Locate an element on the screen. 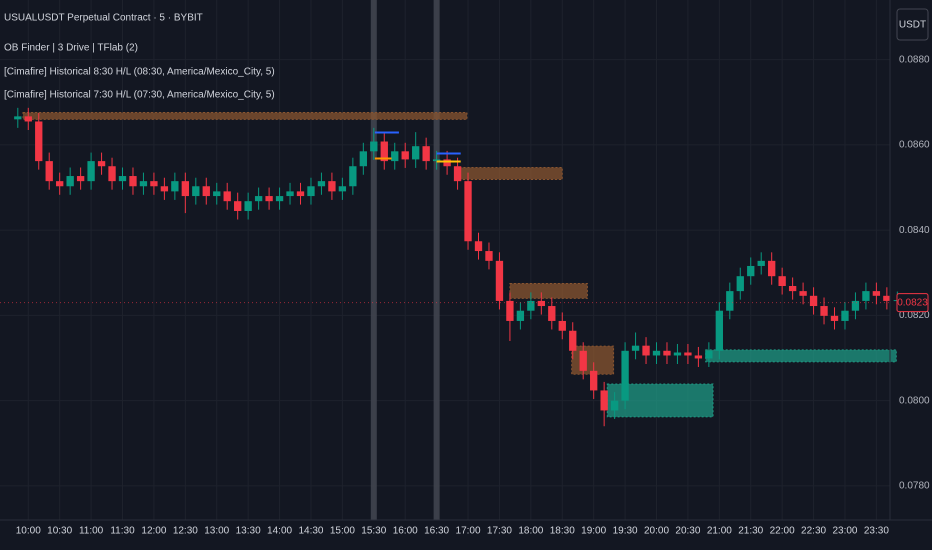  y-tick-label: 0.0840 is located at coordinates (914, 230).